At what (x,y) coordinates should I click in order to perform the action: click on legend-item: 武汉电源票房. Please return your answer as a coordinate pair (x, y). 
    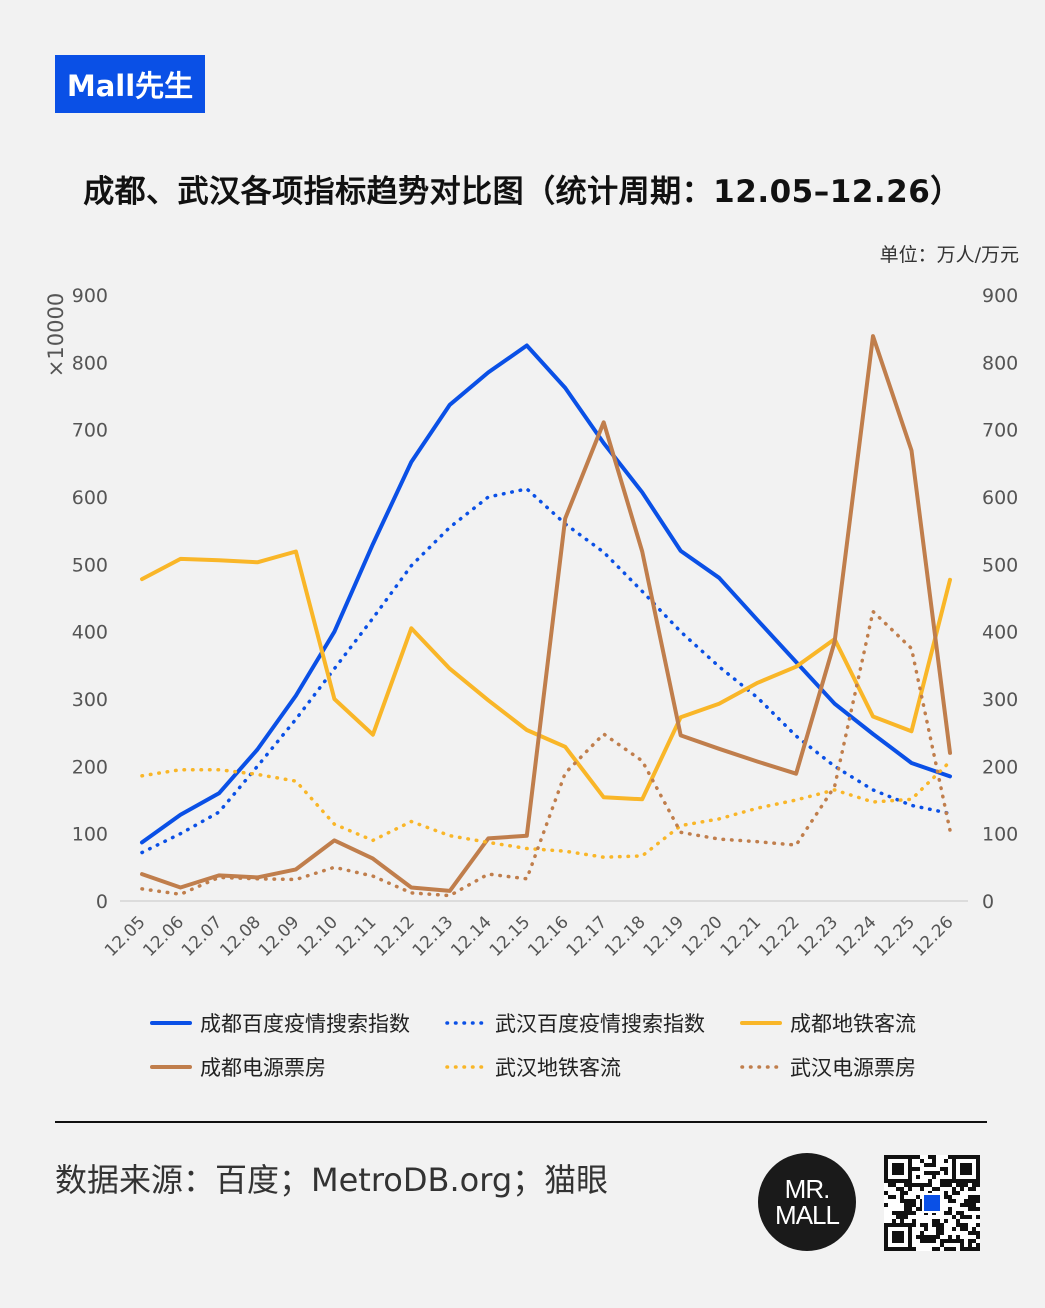
    Looking at the image, I should click on (828, 1067).